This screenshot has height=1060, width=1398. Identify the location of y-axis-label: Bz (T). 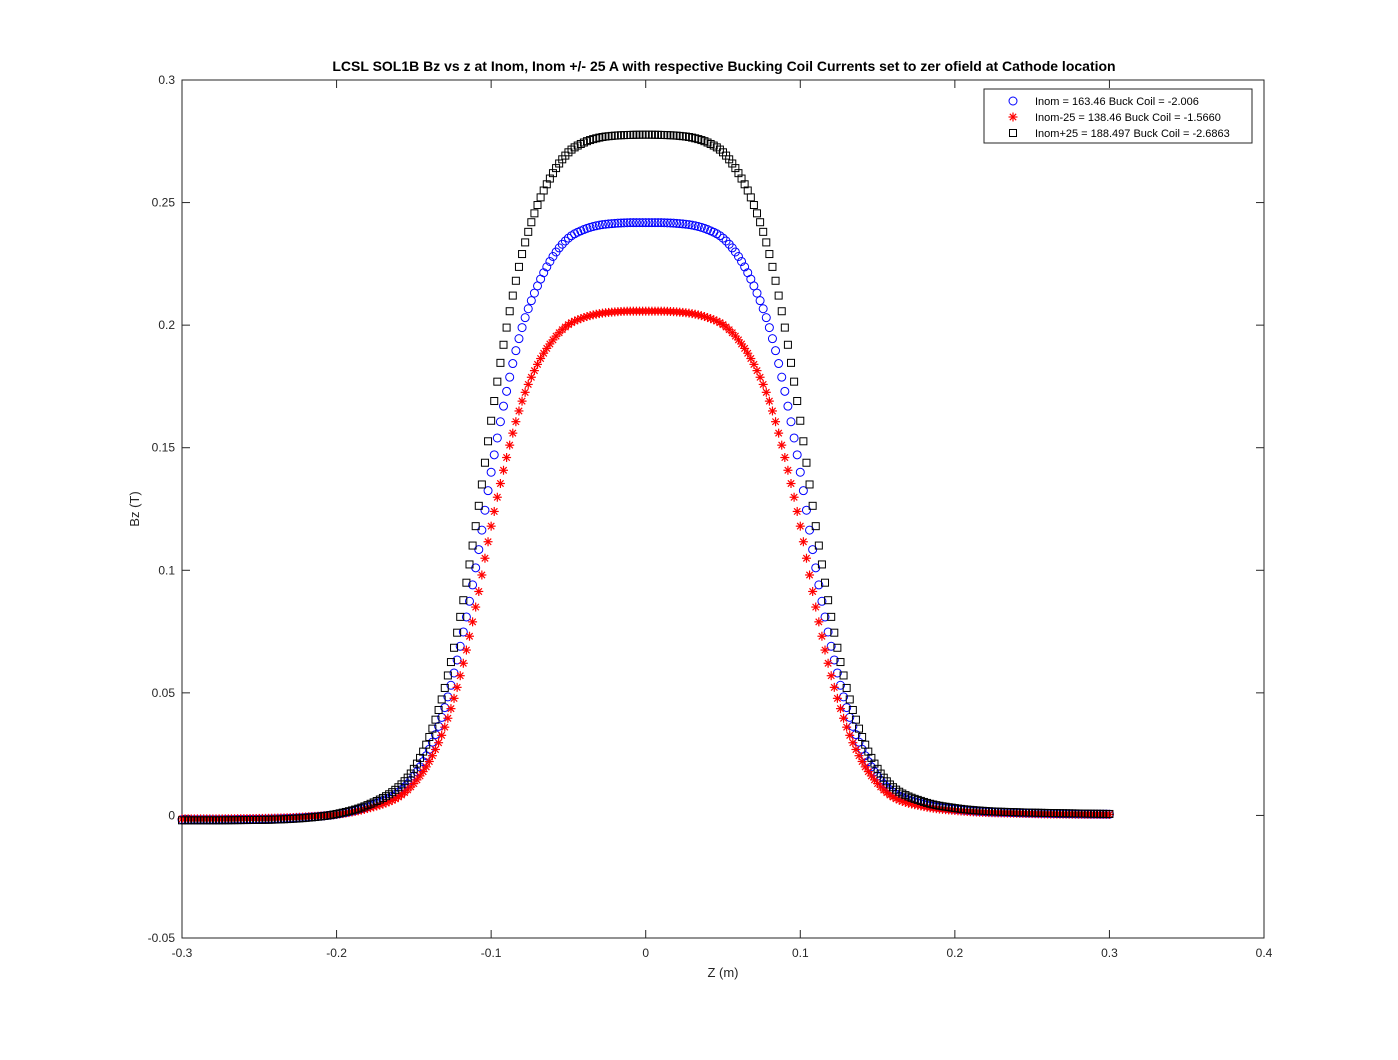
(134, 508).